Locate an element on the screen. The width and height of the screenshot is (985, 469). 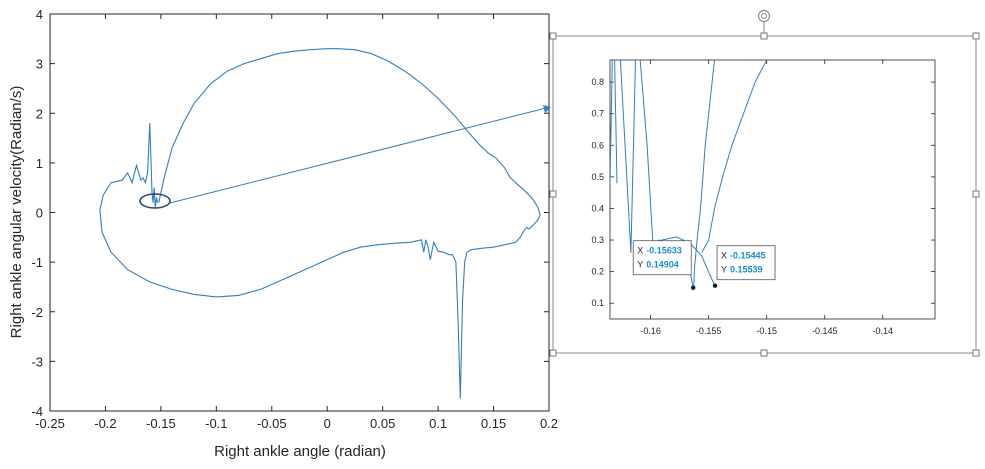
arrow-head-icon is located at coordinates (547, 109).